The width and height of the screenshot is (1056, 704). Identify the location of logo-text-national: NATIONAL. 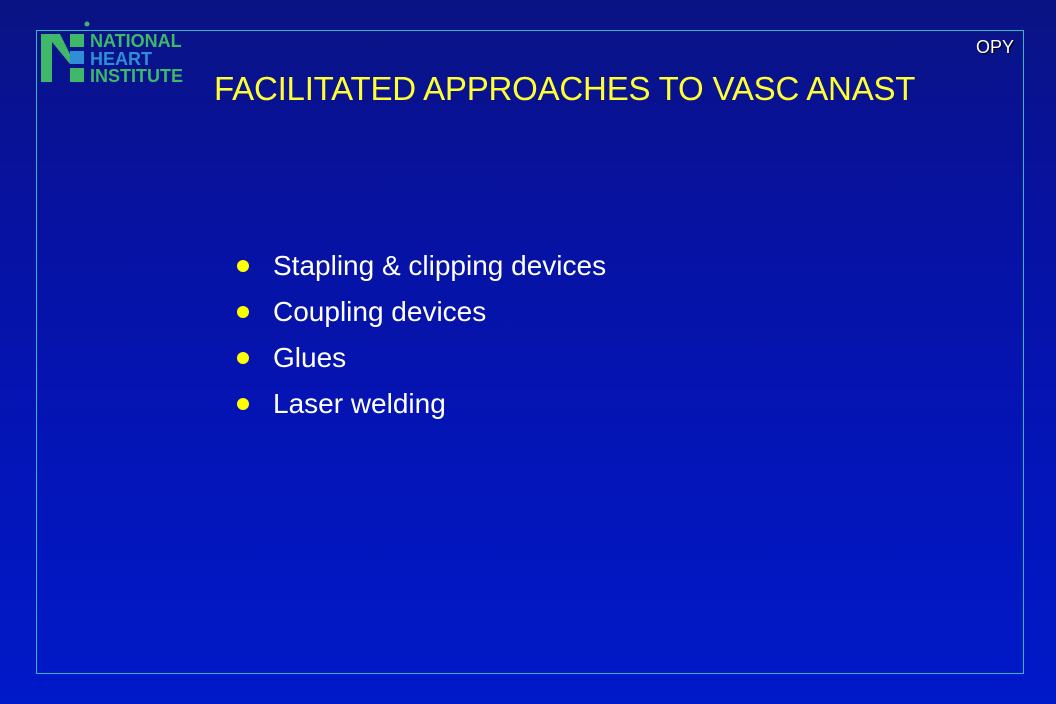
(136, 41).